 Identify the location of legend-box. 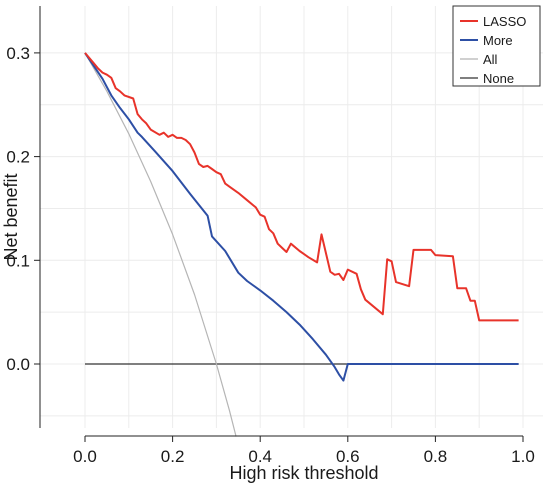
(496, 46).